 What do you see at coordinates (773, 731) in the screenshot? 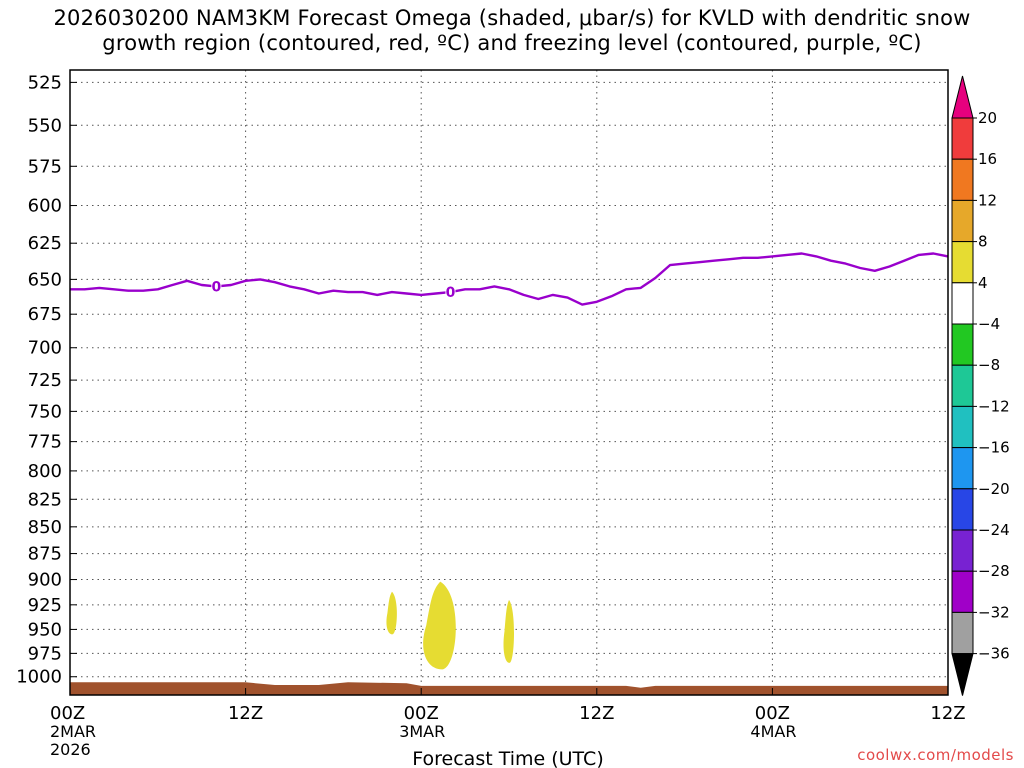
I see `x-tick-date: 4MAR` at bounding box center [773, 731].